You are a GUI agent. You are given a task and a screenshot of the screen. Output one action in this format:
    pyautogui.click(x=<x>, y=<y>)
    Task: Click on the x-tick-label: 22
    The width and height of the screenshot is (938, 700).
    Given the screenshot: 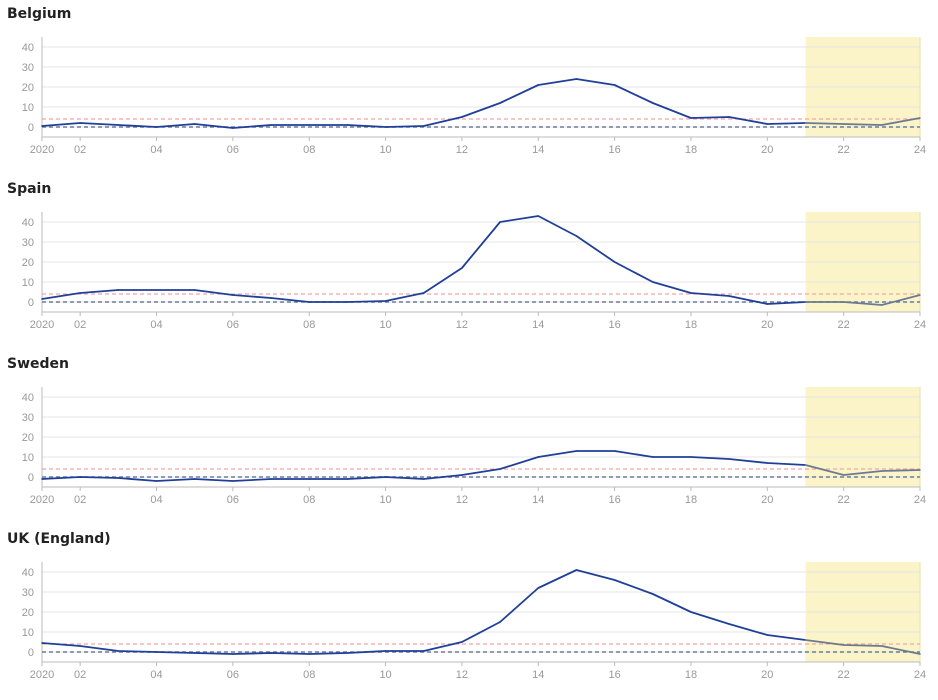 What is the action you would take?
    pyautogui.click(x=844, y=325)
    